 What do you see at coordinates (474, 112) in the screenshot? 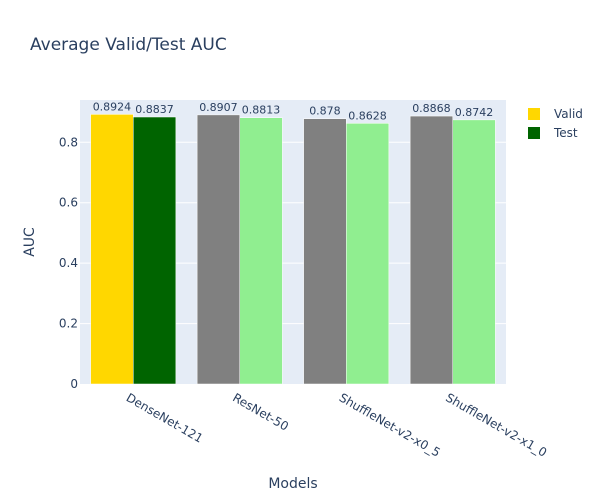
I see `bar-value-label: 0.8742` at bounding box center [474, 112].